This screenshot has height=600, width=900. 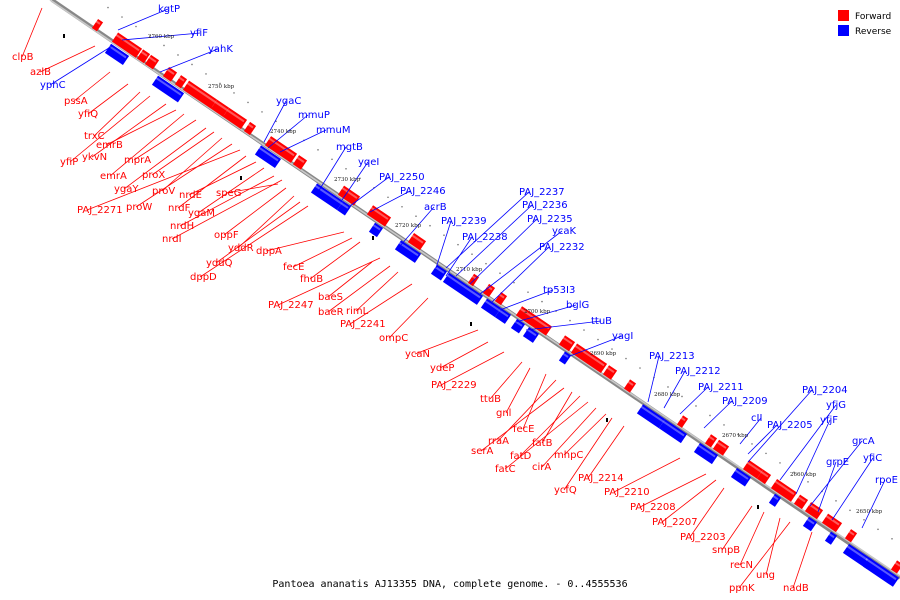 What do you see at coordinates (825, 390) in the screenshot?
I see `reverse-gene-label: PAJ_2204` at bounding box center [825, 390].